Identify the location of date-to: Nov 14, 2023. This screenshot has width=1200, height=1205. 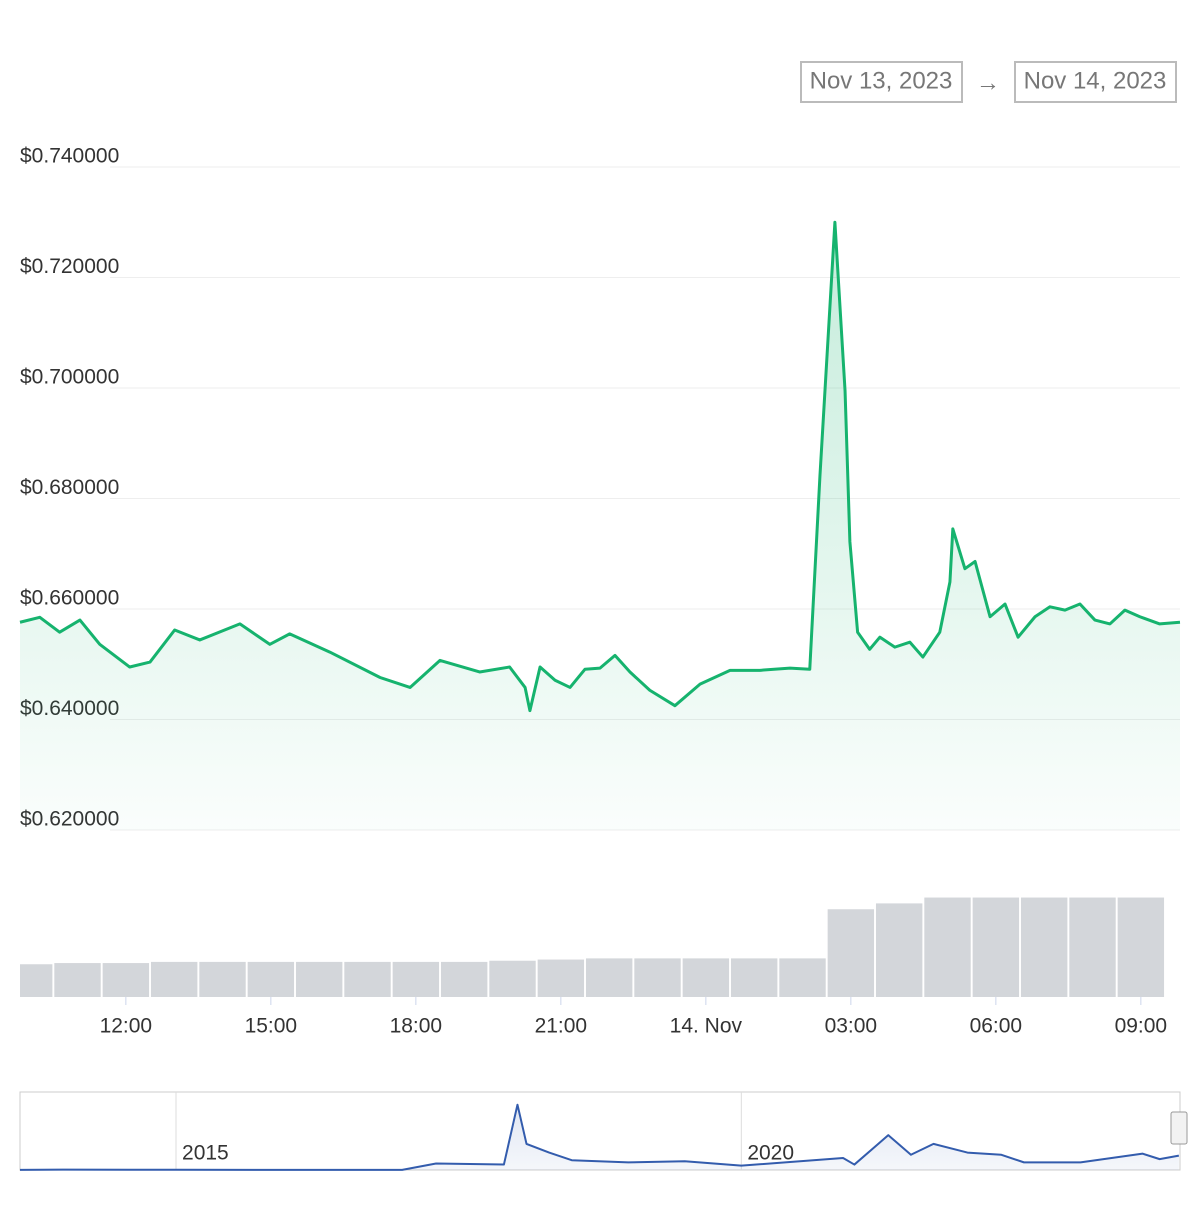
(1095, 80).